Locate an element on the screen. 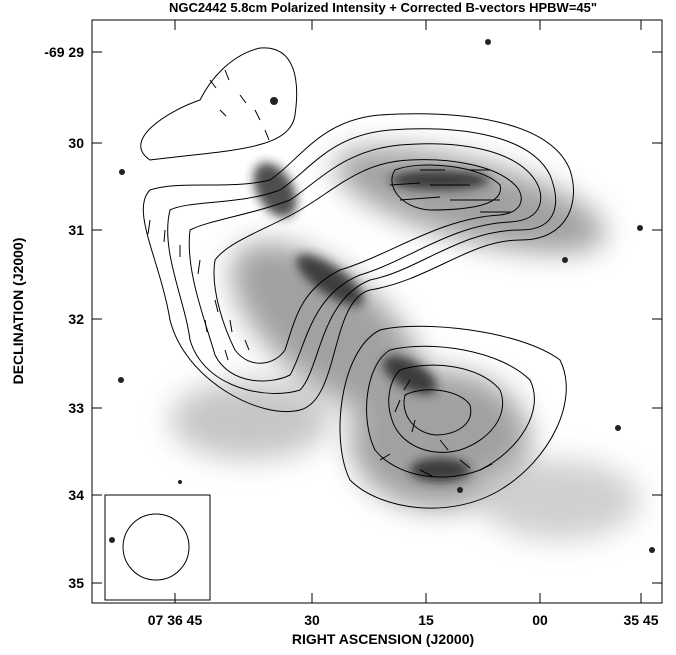  y-tick-label: 35 is located at coordinates (76, 583).